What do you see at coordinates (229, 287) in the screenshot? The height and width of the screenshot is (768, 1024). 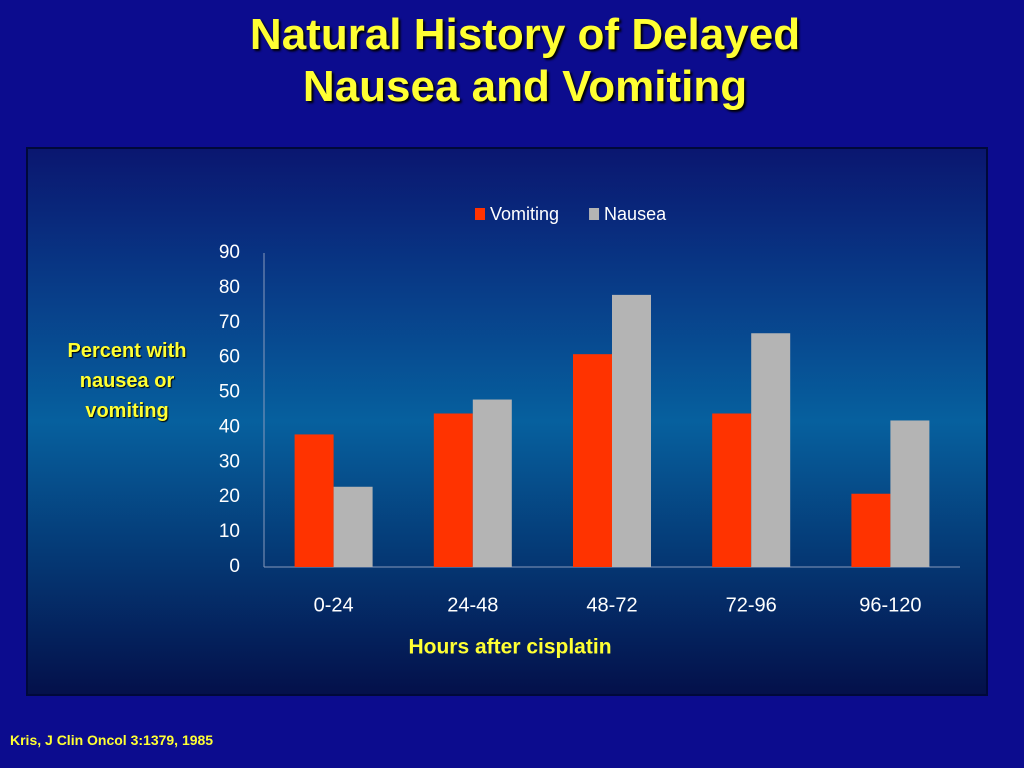 I see `y-tick-label: 80` at bounding box center [229, 287].